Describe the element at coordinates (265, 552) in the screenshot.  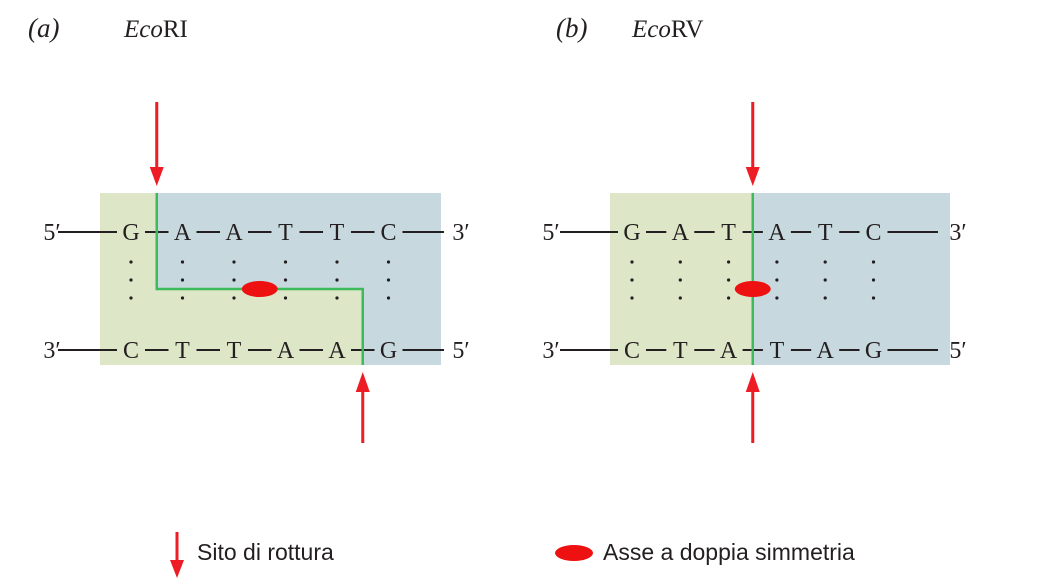
I see `legend-cleavage-label: Sito di rottura` at that location.